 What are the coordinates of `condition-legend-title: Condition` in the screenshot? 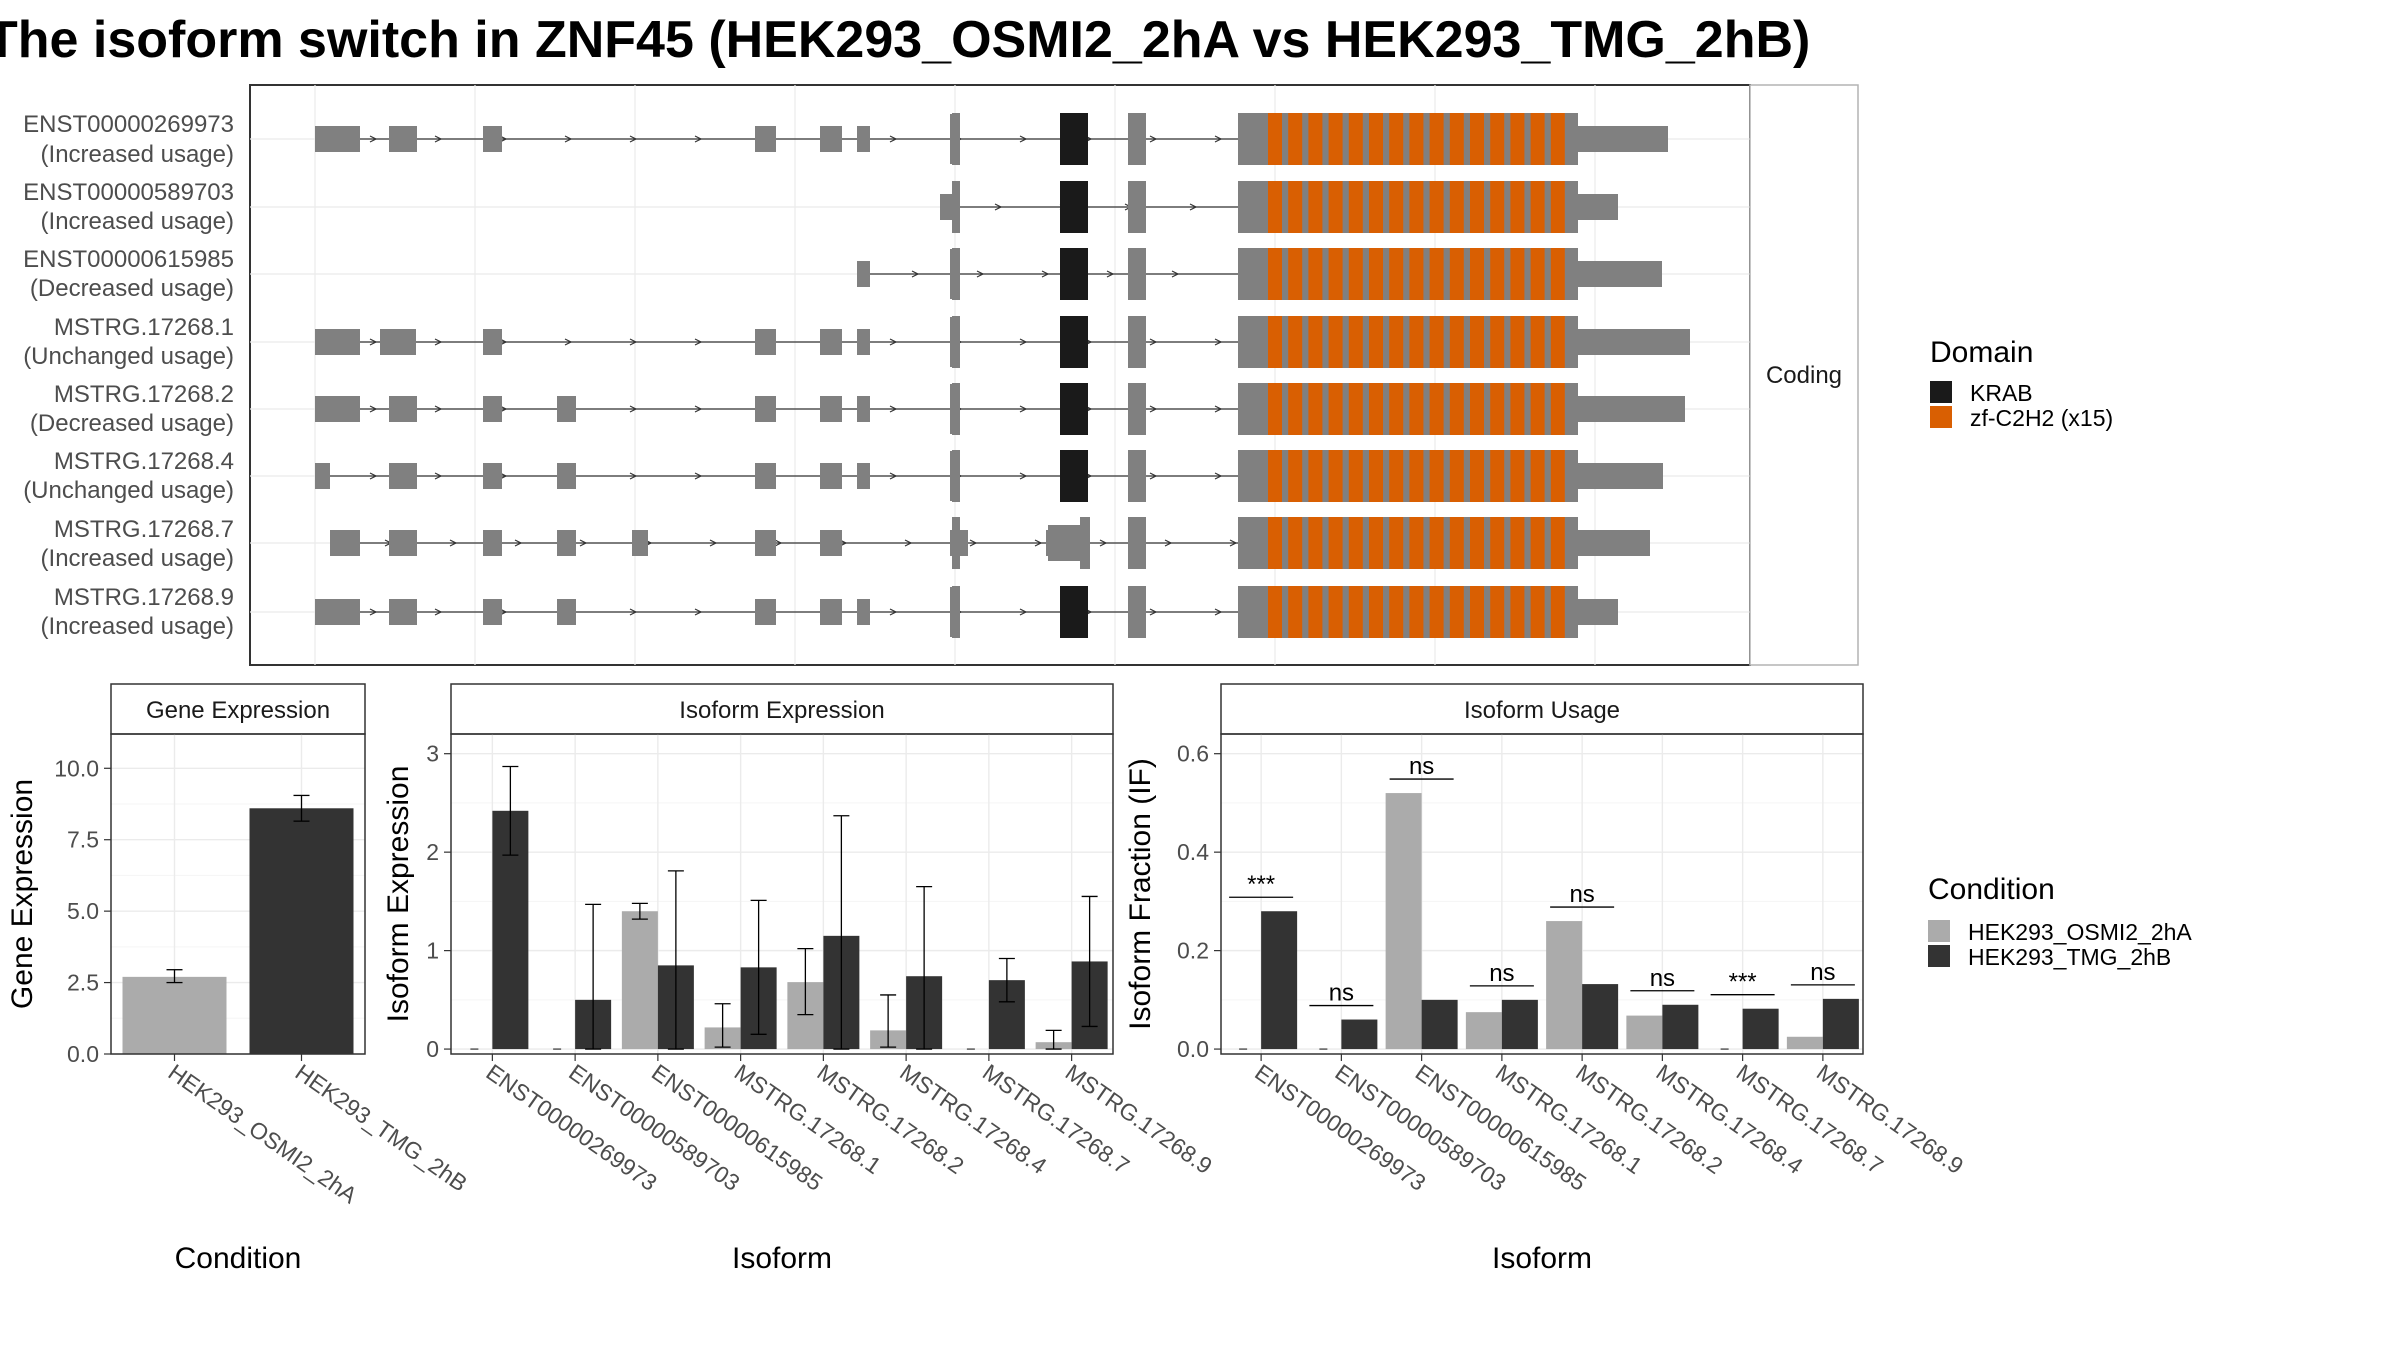 It's located at (1991, 889).